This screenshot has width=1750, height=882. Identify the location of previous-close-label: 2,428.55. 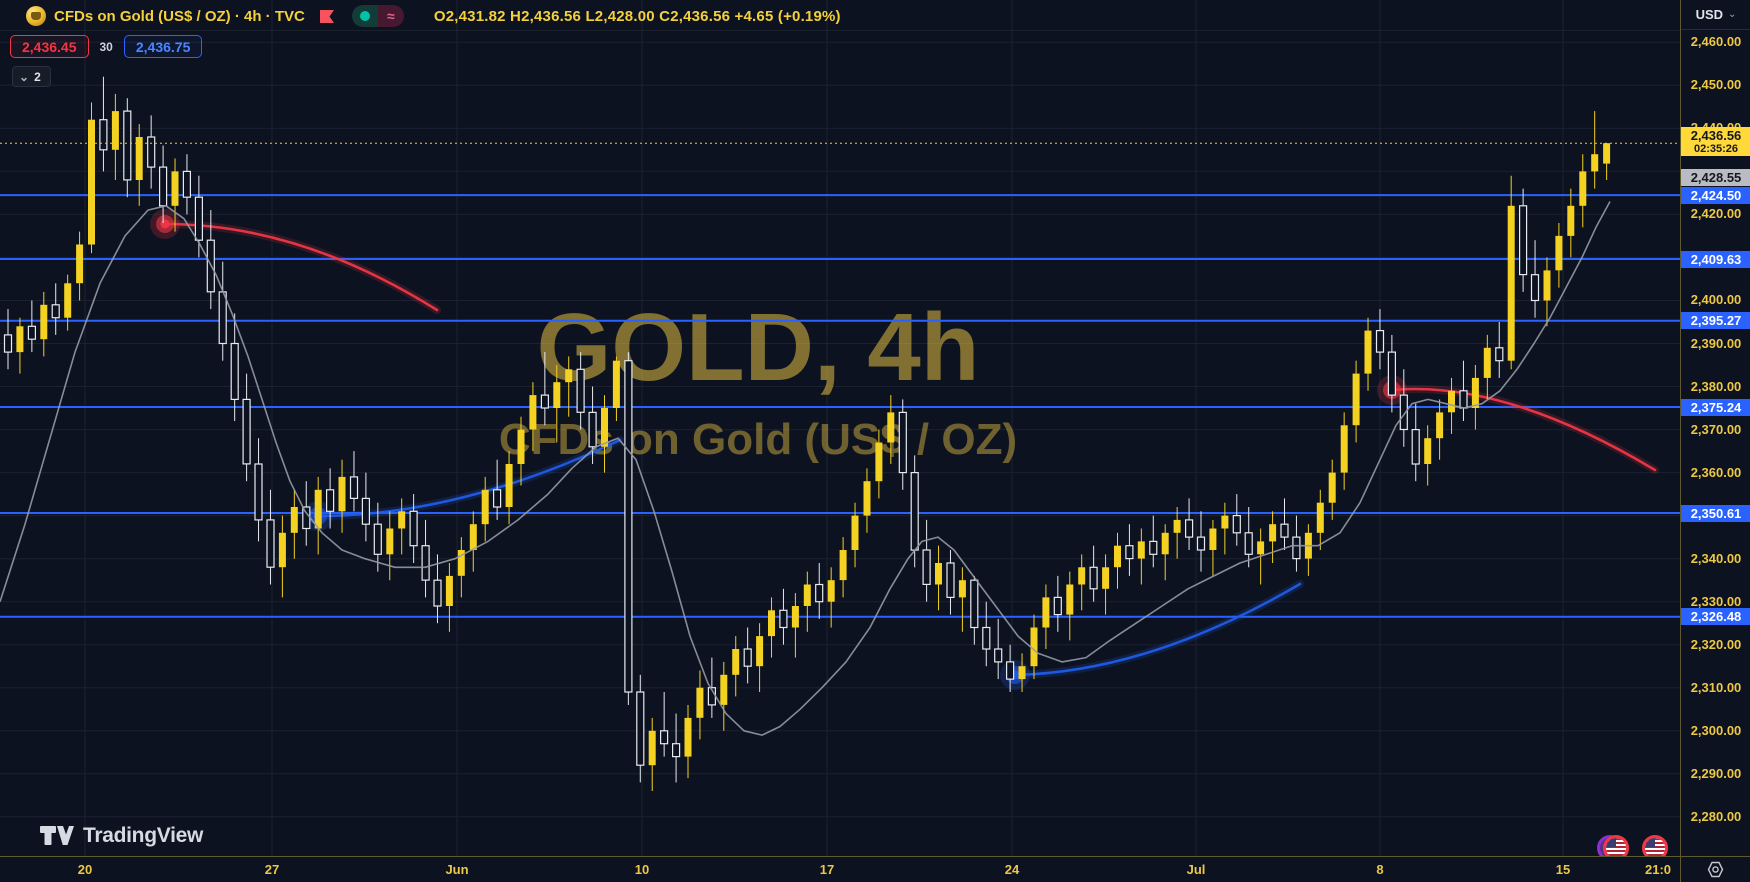
(1715, 177).